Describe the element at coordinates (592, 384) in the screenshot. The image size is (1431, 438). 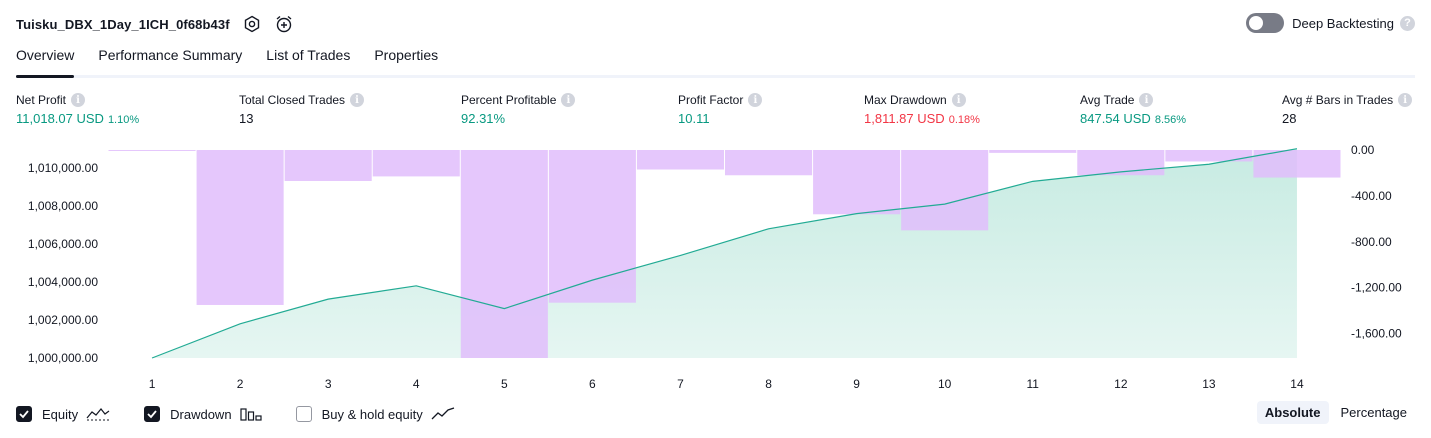
I see `x-axis-tick-label: 6` at that location.